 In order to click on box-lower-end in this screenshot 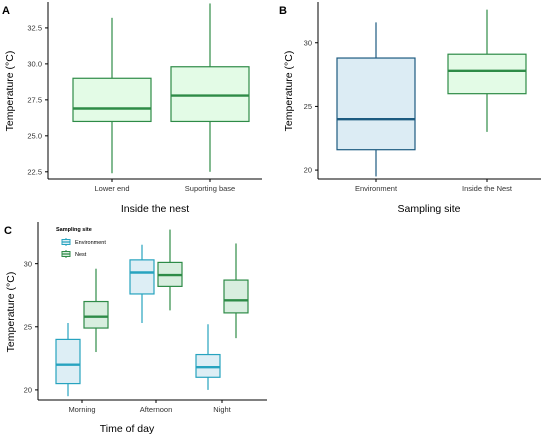, I will do `click(112, 95)`.